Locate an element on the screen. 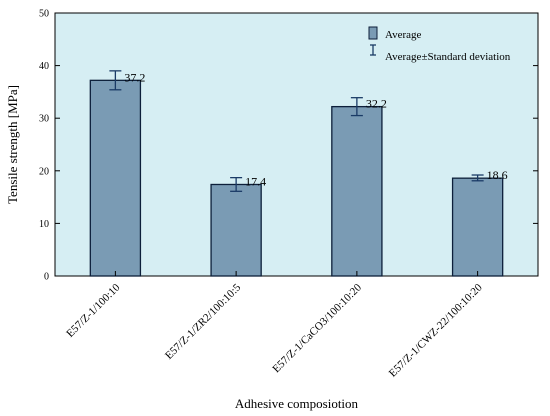 This screenshot has height=416, width=550. value-label-4: 18.6 is located at coordinates (497, 175).